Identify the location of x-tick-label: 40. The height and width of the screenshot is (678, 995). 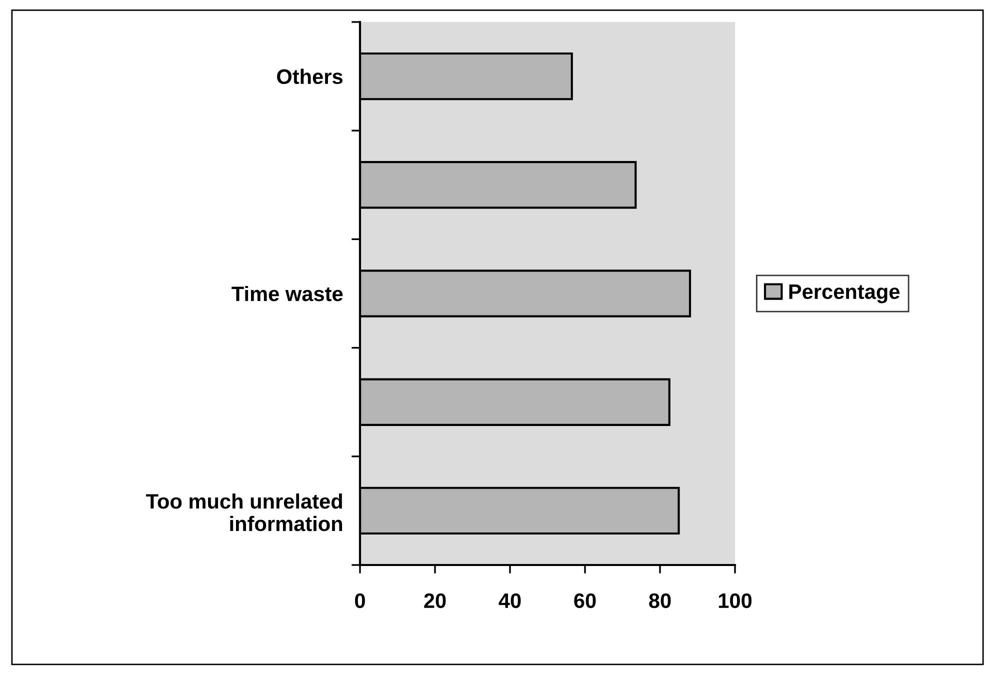
(509, 600).